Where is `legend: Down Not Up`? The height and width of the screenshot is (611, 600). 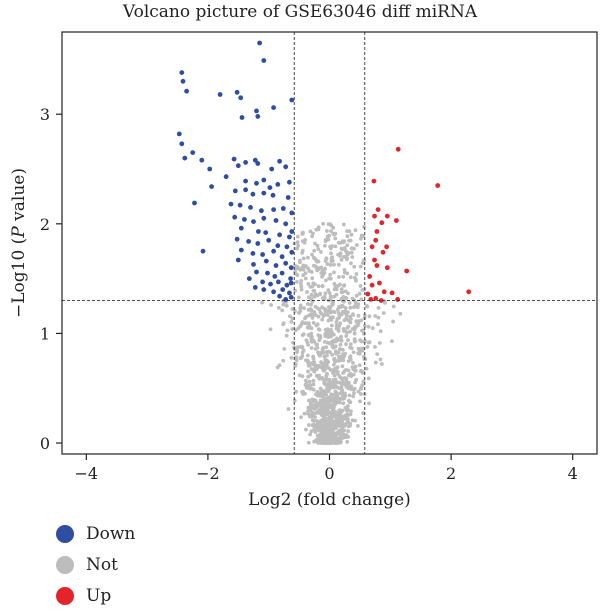 legend: Down Not Up is located at coordinates (95, 564).